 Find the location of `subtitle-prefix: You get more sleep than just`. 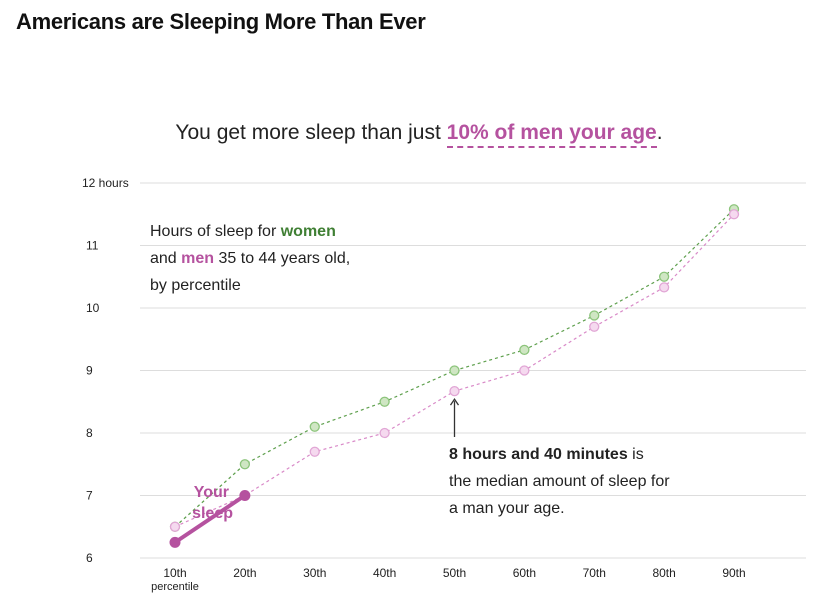

subtitle-prefix: You get more sleep than just is located at coordinates (308, 132).